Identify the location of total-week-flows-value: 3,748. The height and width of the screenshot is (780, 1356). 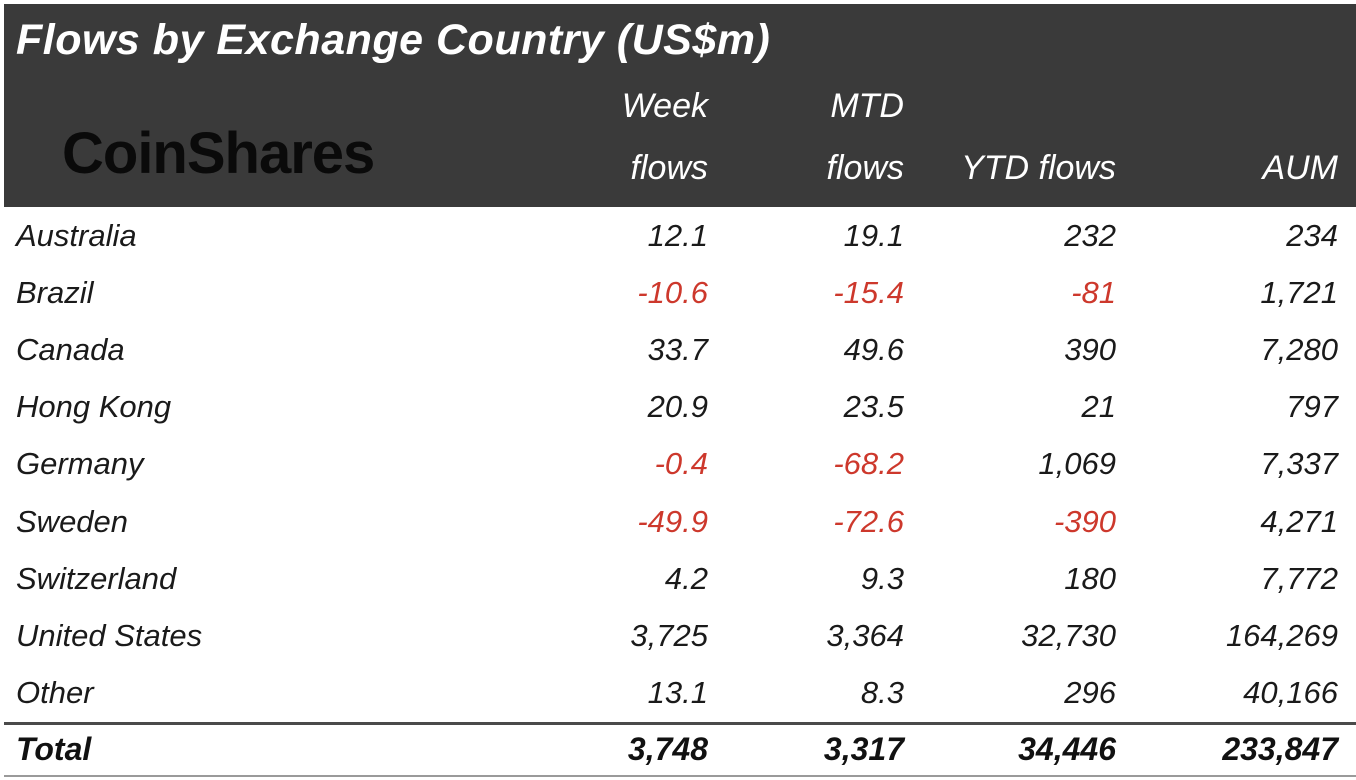
(667, 749).